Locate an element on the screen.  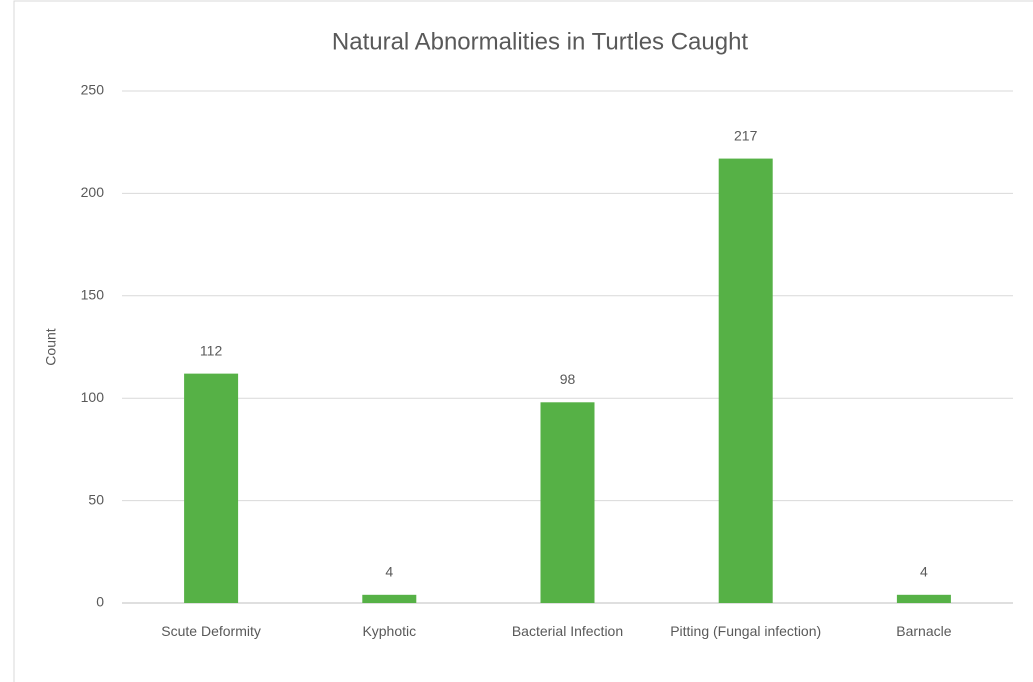
data-label: 112 is located at coordinates (211, 350).